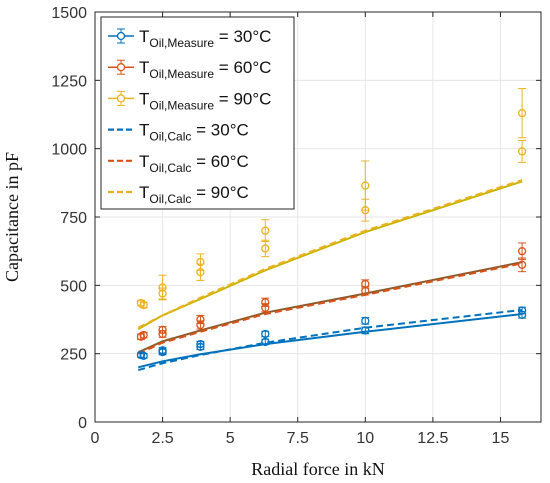  Describe the element at coordinates (298, 438) in the screenshot. I see `x-tick-label: 7.5` at that location.